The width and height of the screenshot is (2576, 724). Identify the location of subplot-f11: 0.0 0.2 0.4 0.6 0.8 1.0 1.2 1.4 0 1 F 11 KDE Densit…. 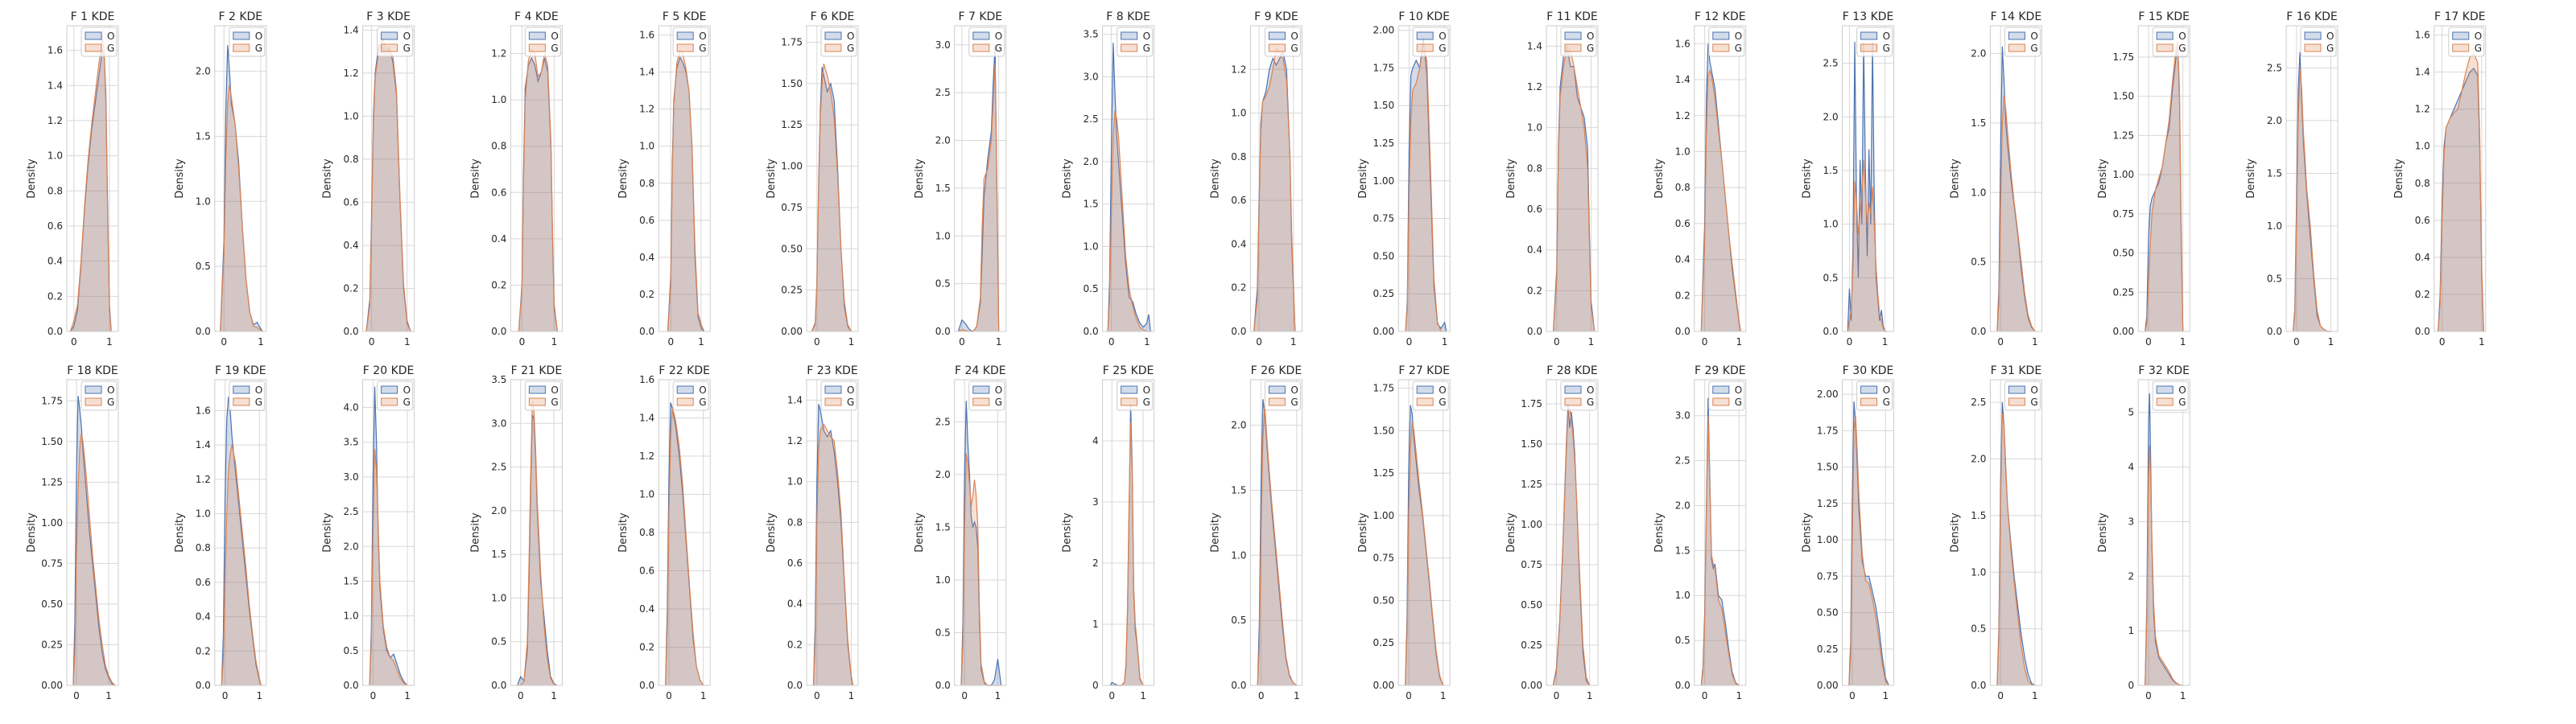
(1552, 179).